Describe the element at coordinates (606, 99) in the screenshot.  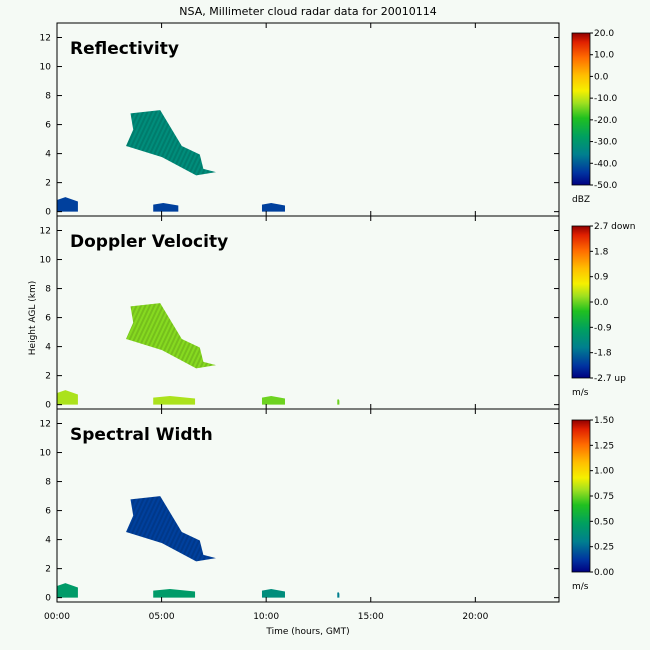
I see `colorbar-tick-label: -10.0` at that location.